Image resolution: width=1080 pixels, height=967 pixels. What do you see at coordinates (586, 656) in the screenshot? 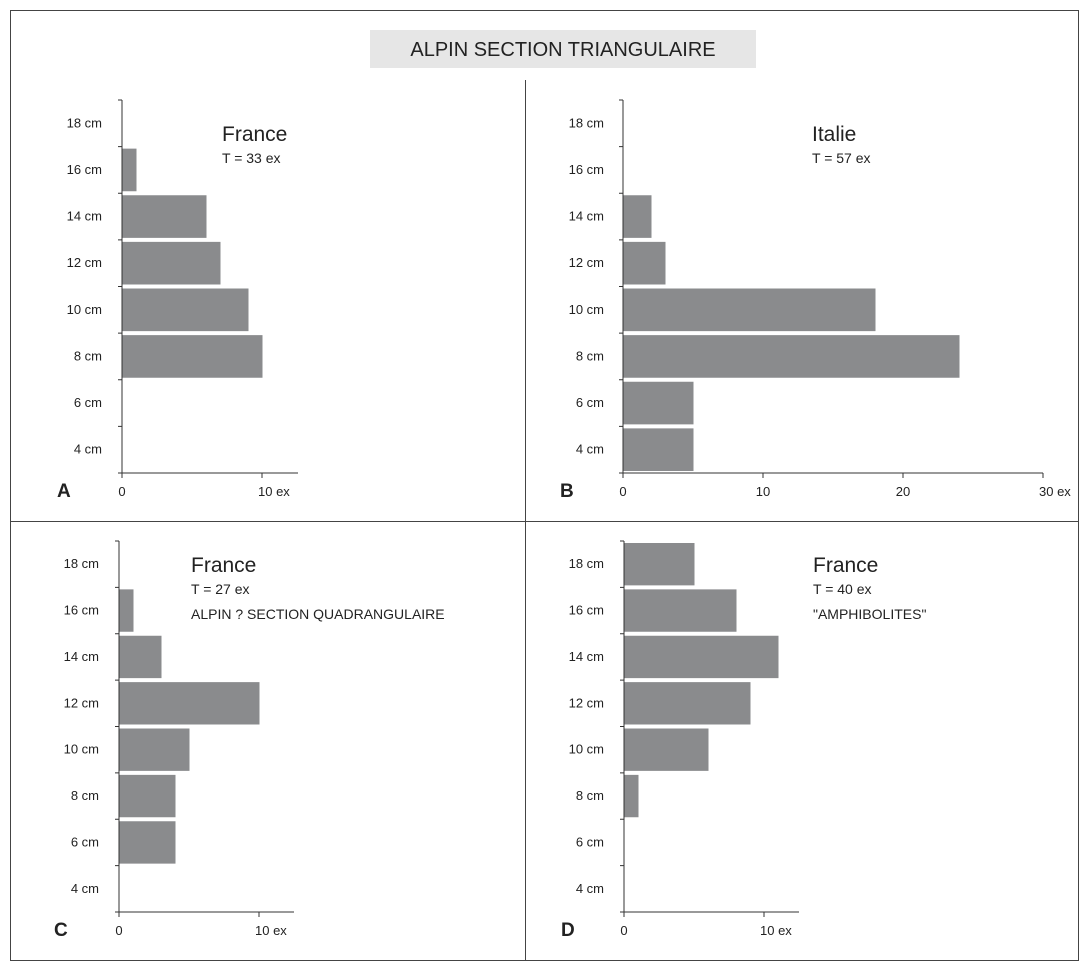
I see `panel-d-category-label: 14 cm` at bounding box center [586, 656].